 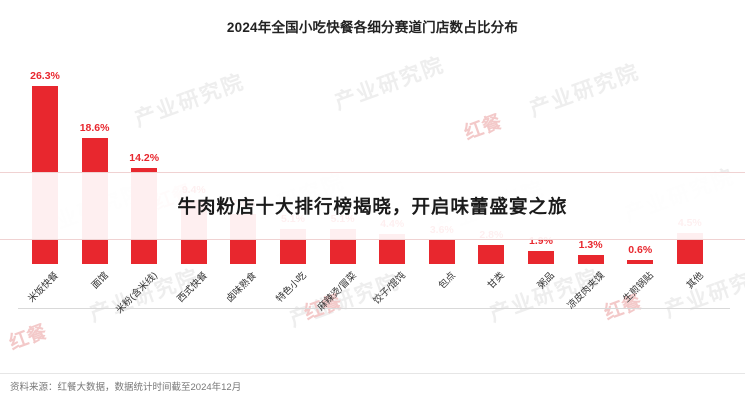 I want to click on headline-text: 牛肉粉店十大排行榜揭晓，开启味蕾盛宴之旅, so click(x=372, y=206).